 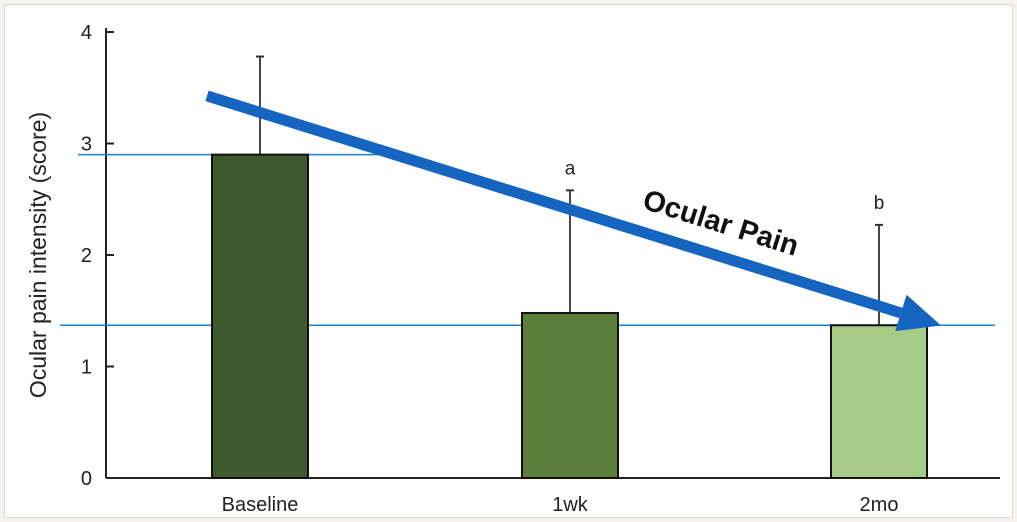 I want to click on bar-2mo, so click(x=879, y=401).